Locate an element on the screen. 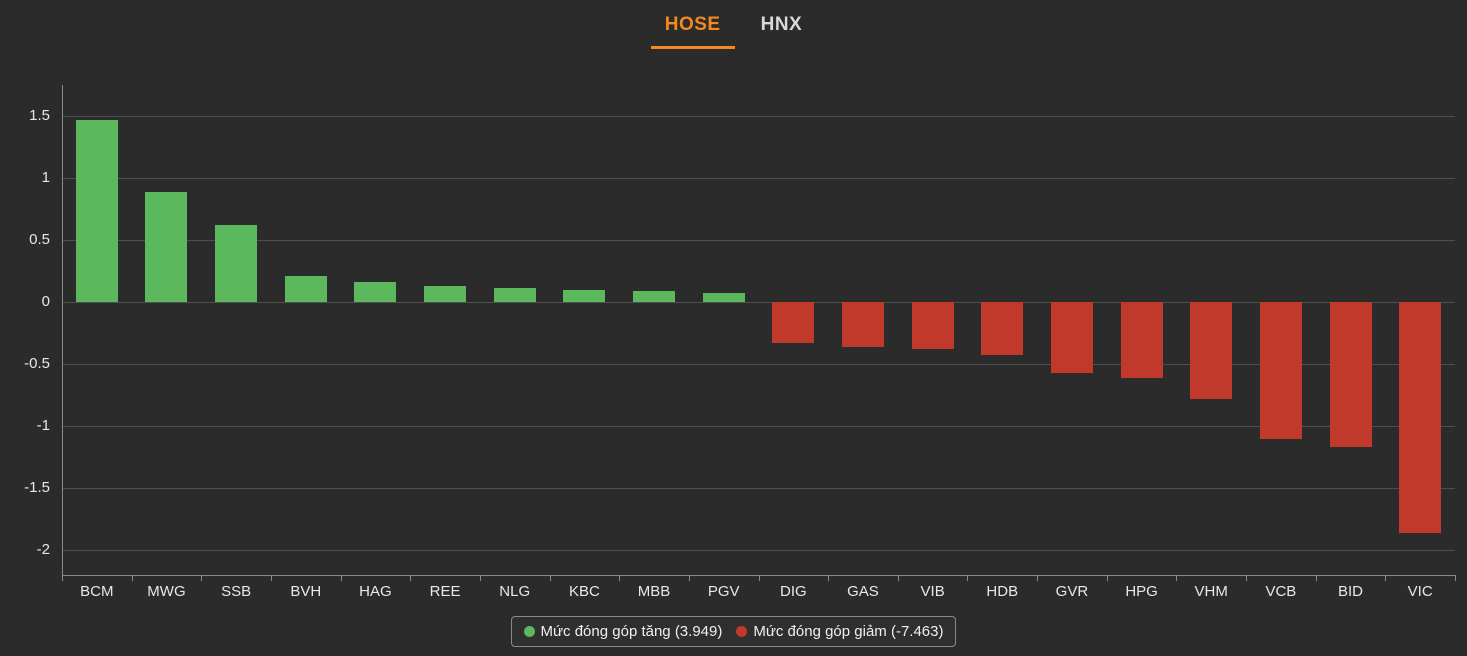  x-axis-label-GAS: GAS is located at coordinates (863, 591).